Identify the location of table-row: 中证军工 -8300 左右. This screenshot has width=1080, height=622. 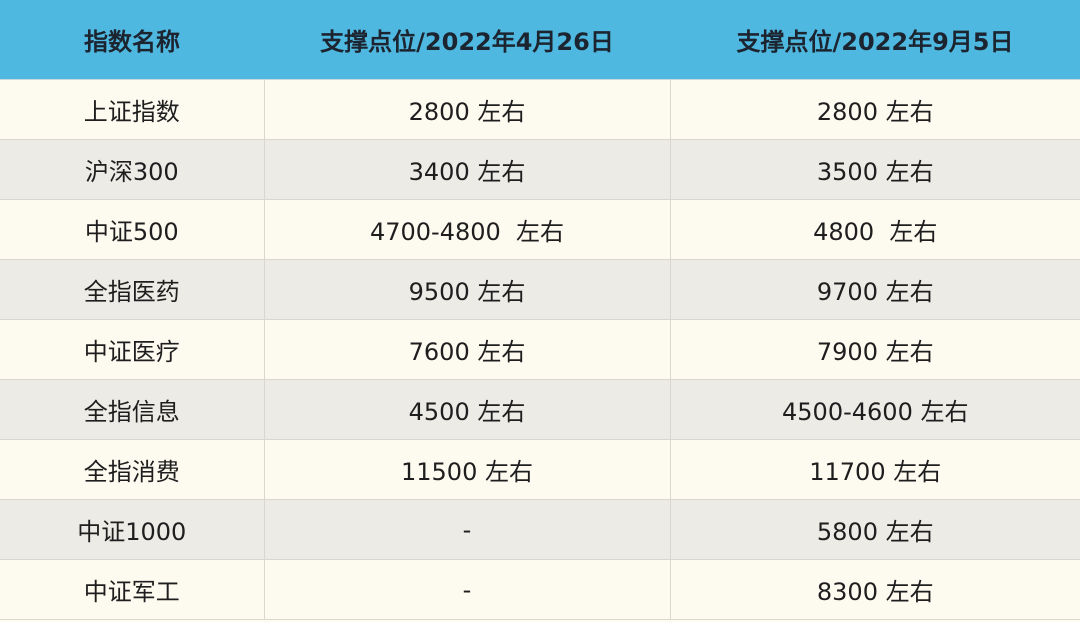
(540, 589).